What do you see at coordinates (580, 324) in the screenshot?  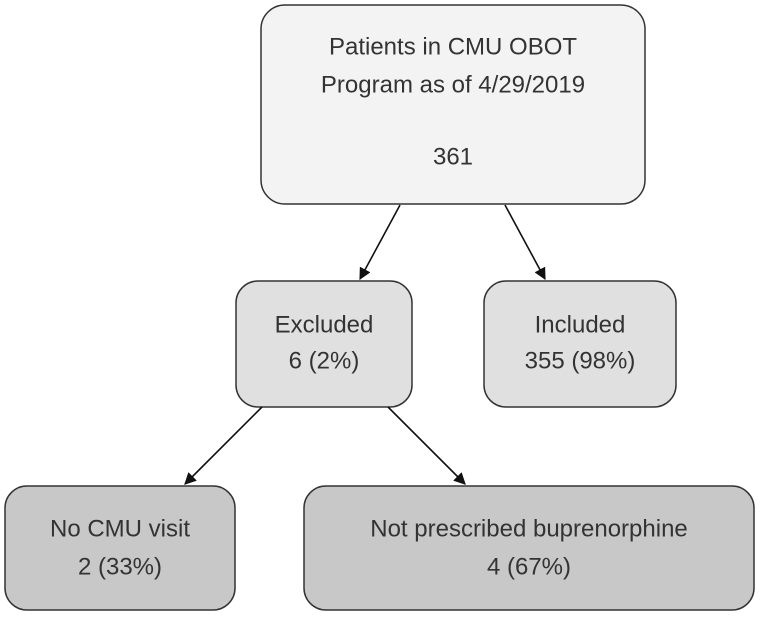 I see `node-text: Included` at bounding box center [580, 324].